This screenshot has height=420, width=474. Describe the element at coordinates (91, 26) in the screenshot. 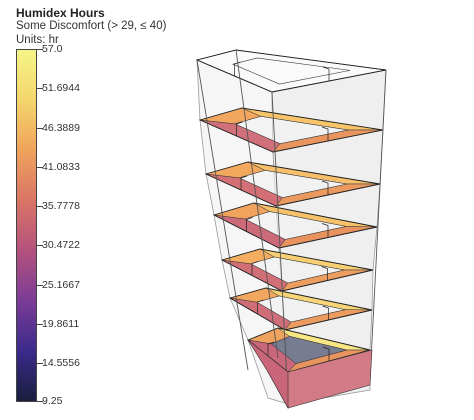

I see `legend-subtitle: Some Discomfort (> 29, ≤ 40)` at that location.